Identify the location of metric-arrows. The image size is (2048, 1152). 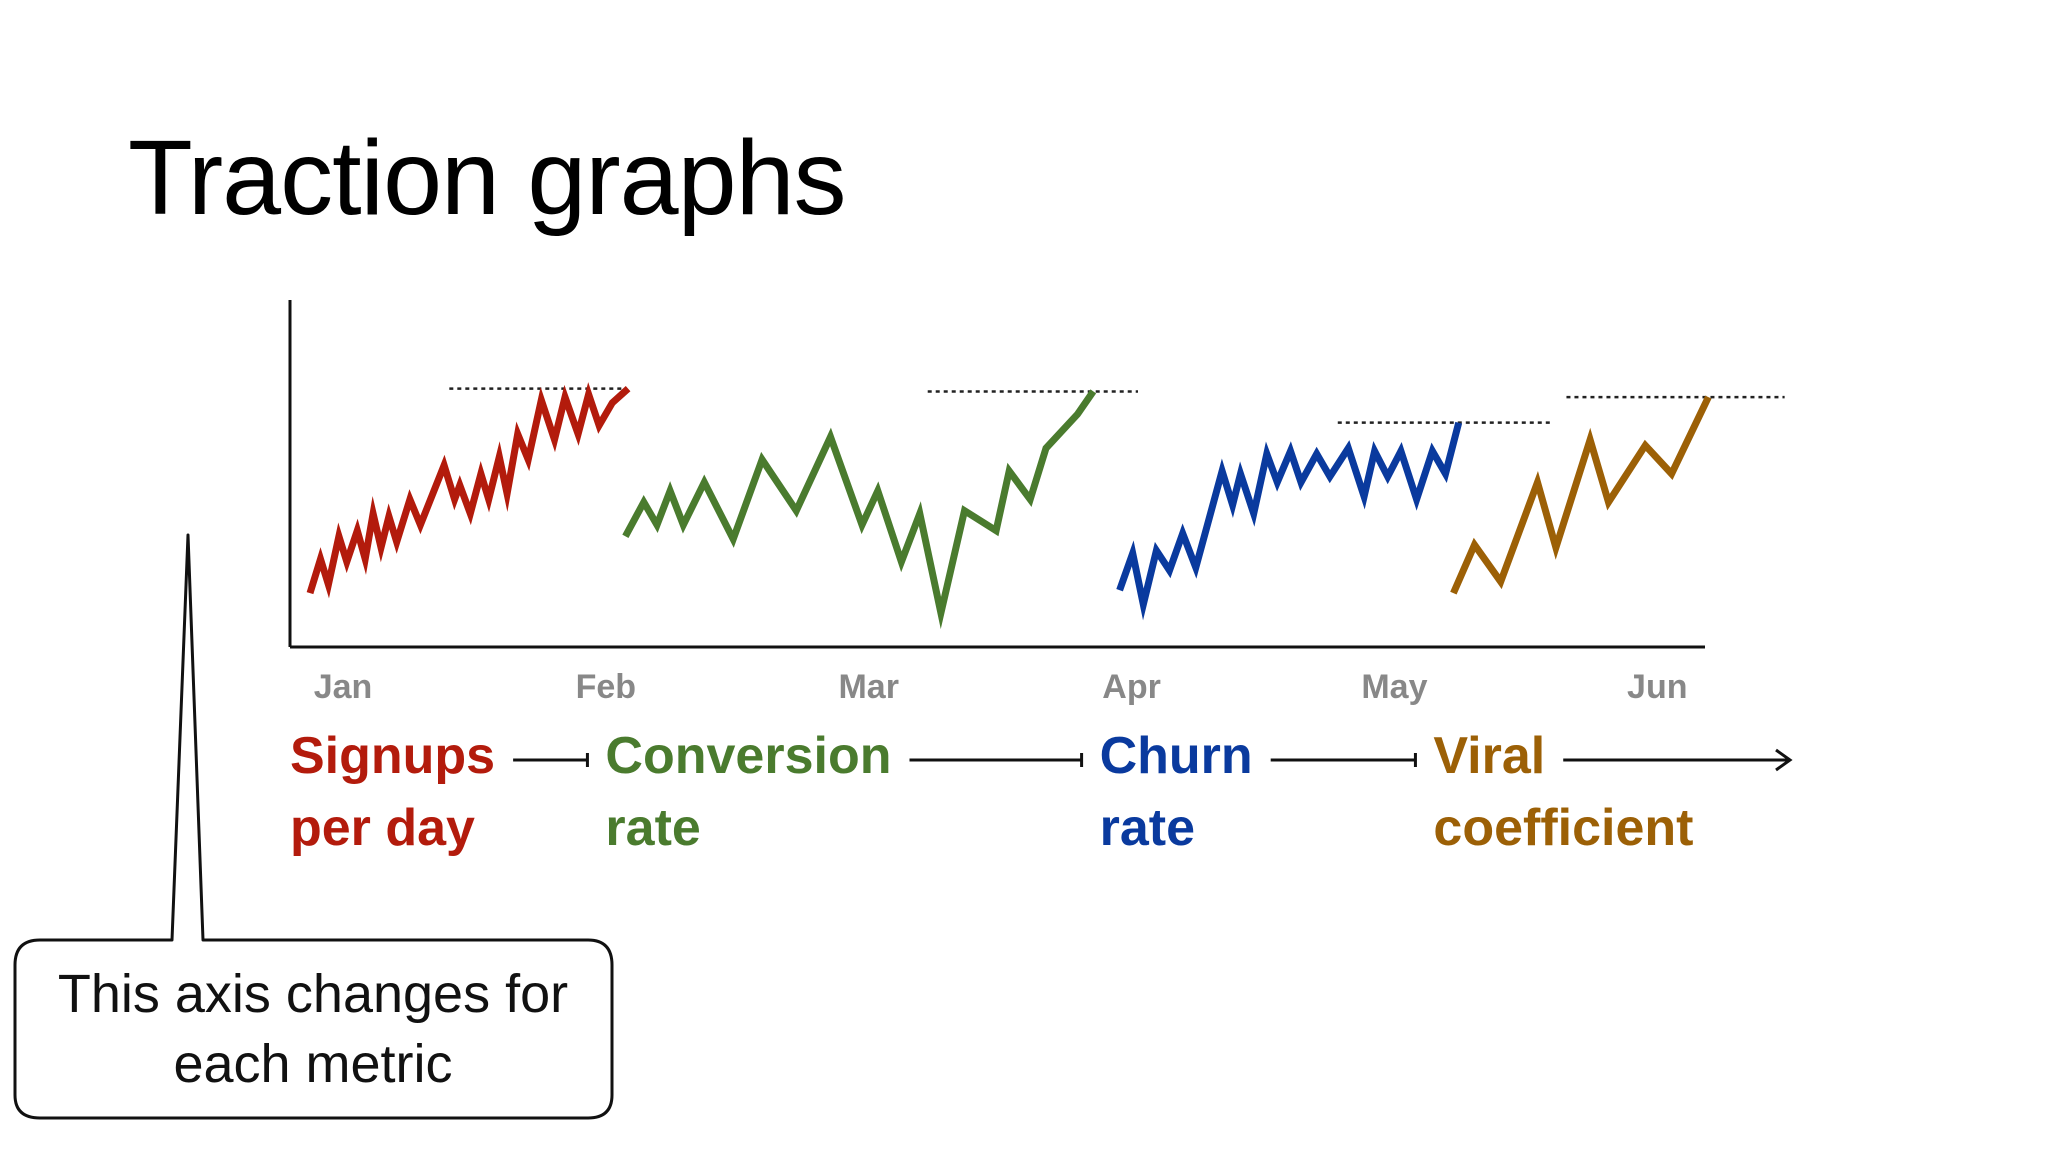
(1153, 760).